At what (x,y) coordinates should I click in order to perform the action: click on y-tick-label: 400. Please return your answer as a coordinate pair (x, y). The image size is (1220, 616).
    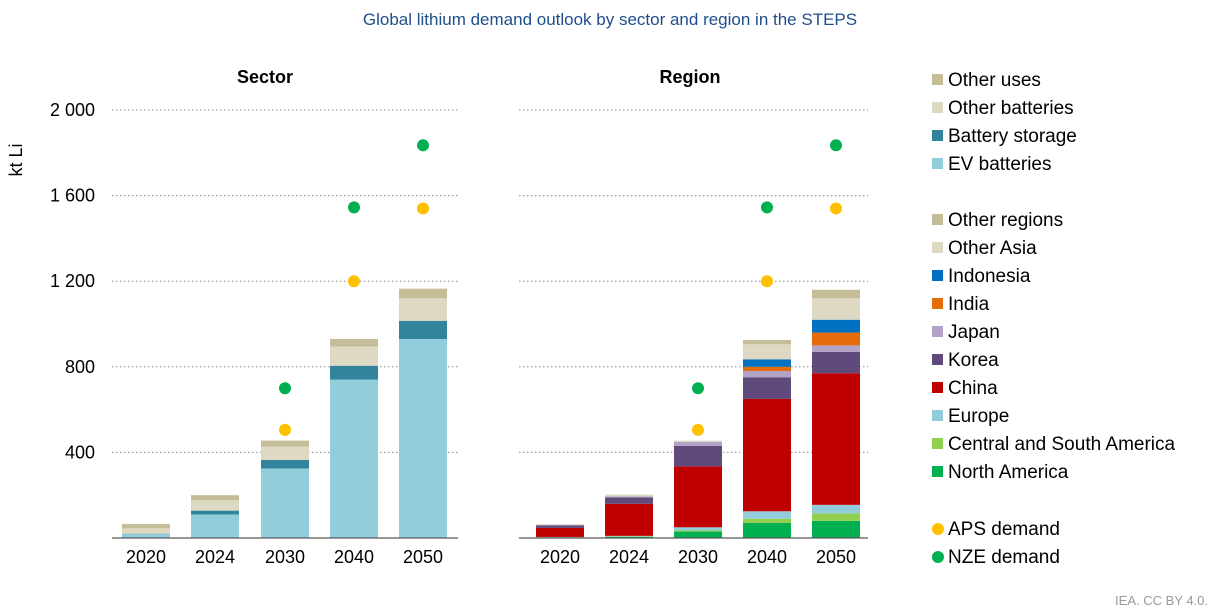
    Looking at the image, I should click on (80, 452).